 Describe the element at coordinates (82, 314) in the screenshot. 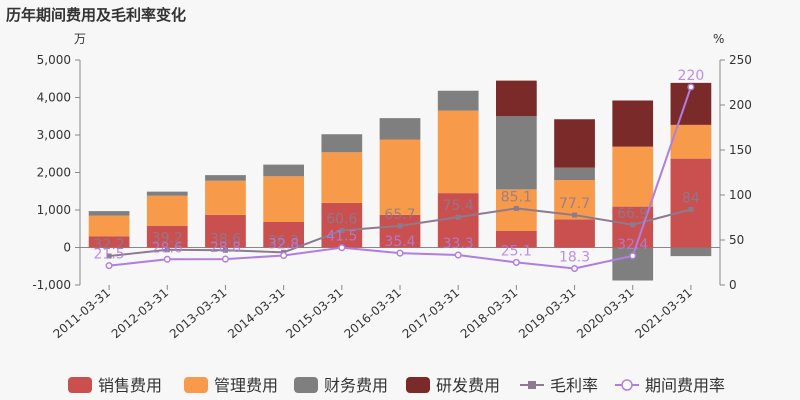

I see `x-tick-label: 2011-03-31` at that location.